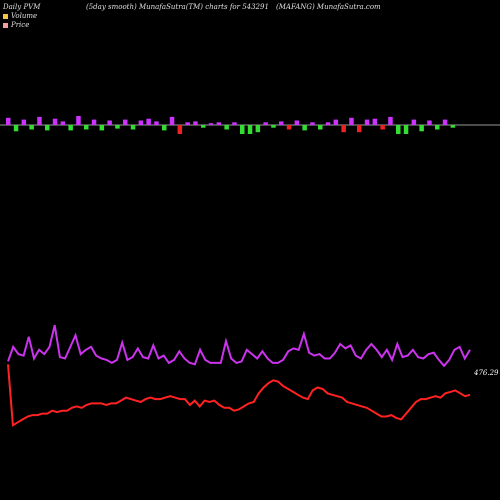 The image size is (500, 500). I want to click on average-line, so click(239, 395).